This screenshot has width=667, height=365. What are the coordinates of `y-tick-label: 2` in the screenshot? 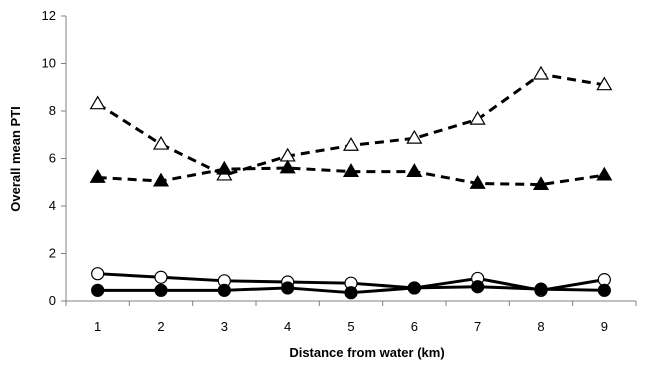 It's located at (52, 253).